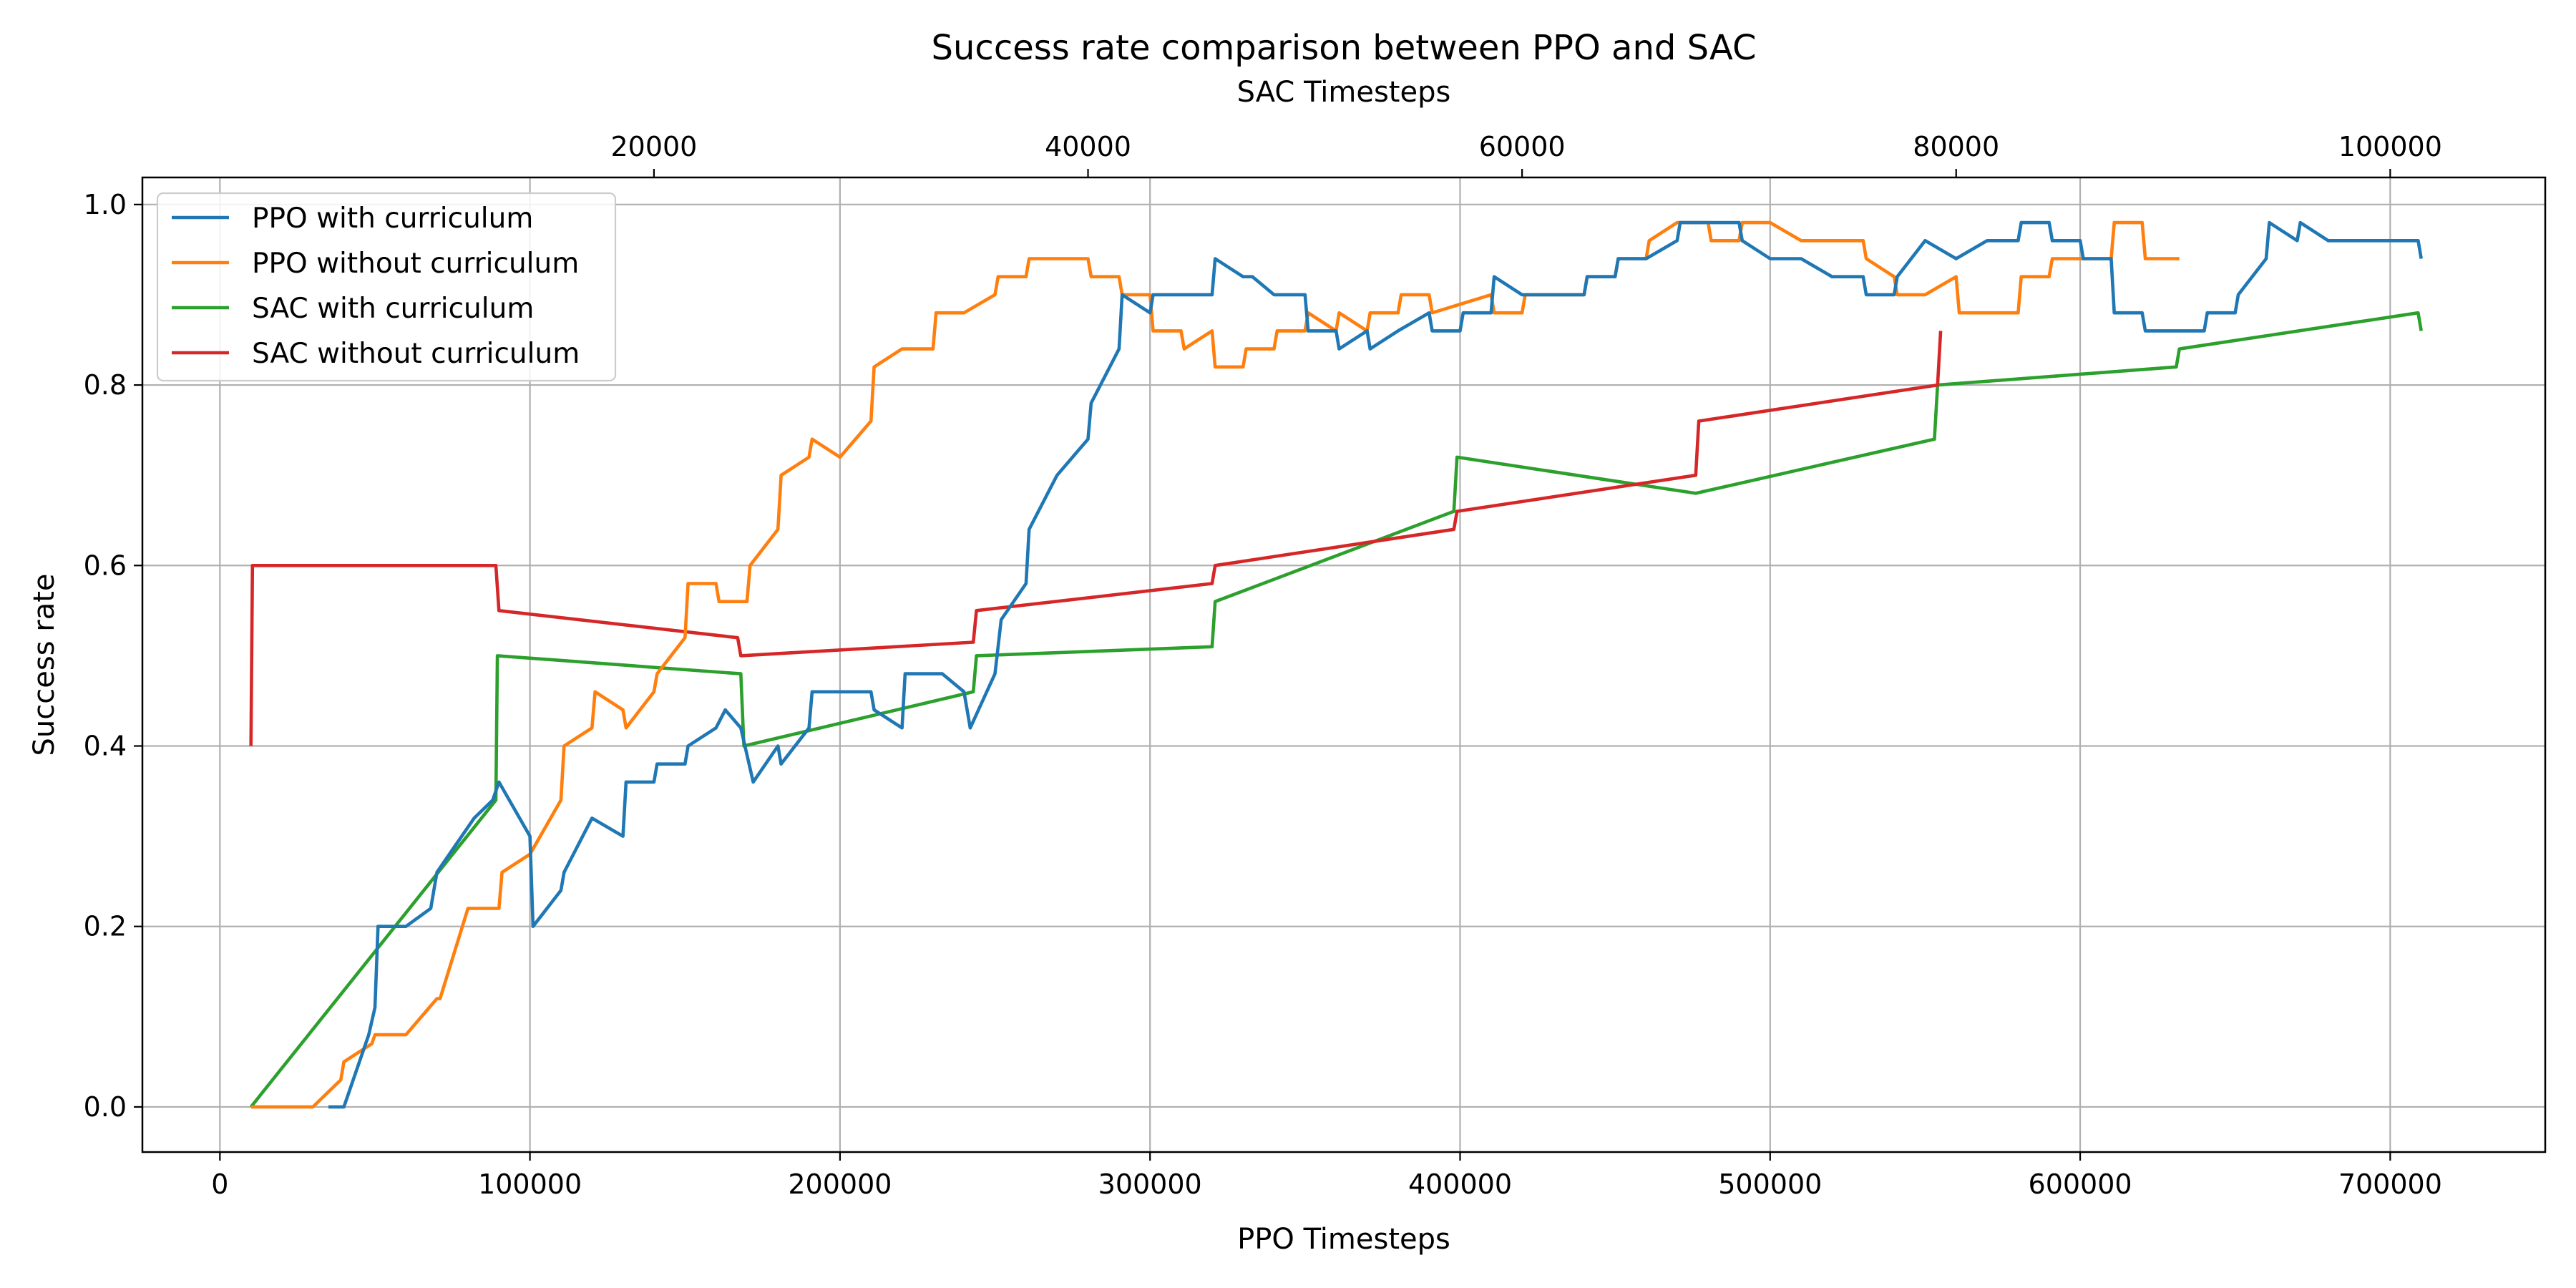 The image size is (2576, 1288). What do you see at coordinates (1770, 1184) in the screenshot?
I see `x-tick-label: 500000` at bounding box center [1770, 1184].